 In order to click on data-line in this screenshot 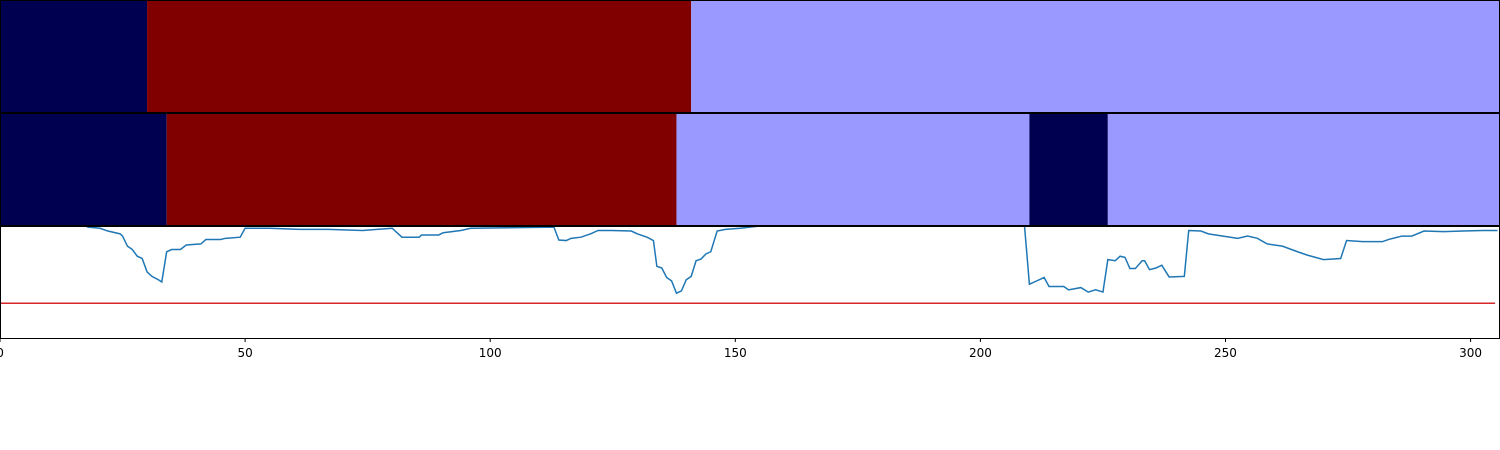, I will do `click(785, 260)`.